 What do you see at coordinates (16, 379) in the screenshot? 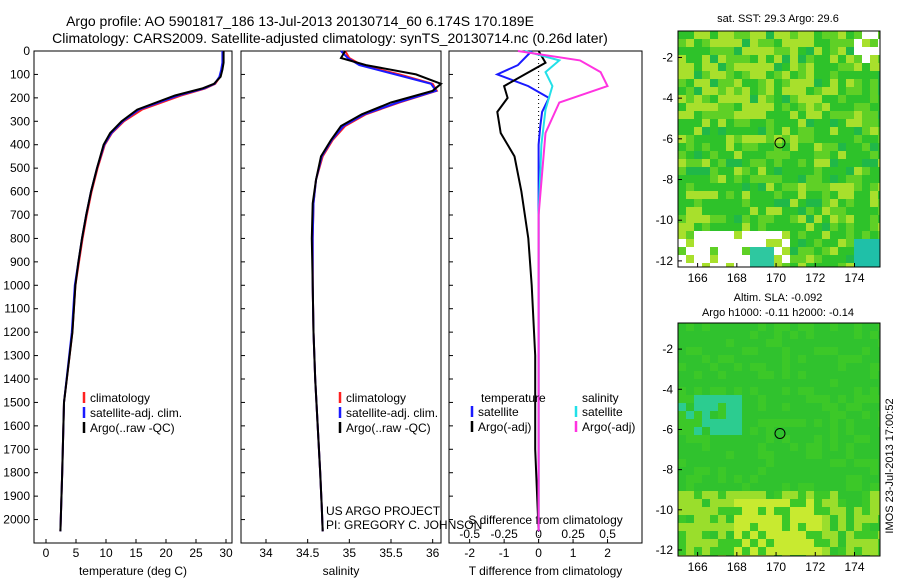
I see `y-tick-label: 1400` at bounding box center [16, 379].